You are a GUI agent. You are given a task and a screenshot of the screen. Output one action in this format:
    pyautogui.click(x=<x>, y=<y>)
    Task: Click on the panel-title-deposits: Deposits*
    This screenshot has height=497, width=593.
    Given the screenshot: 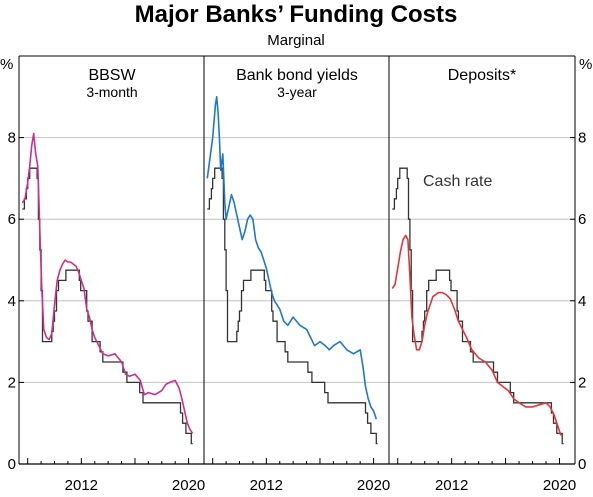 What is the action you would take?
    pyautogui.click(x=482, y=75)
    